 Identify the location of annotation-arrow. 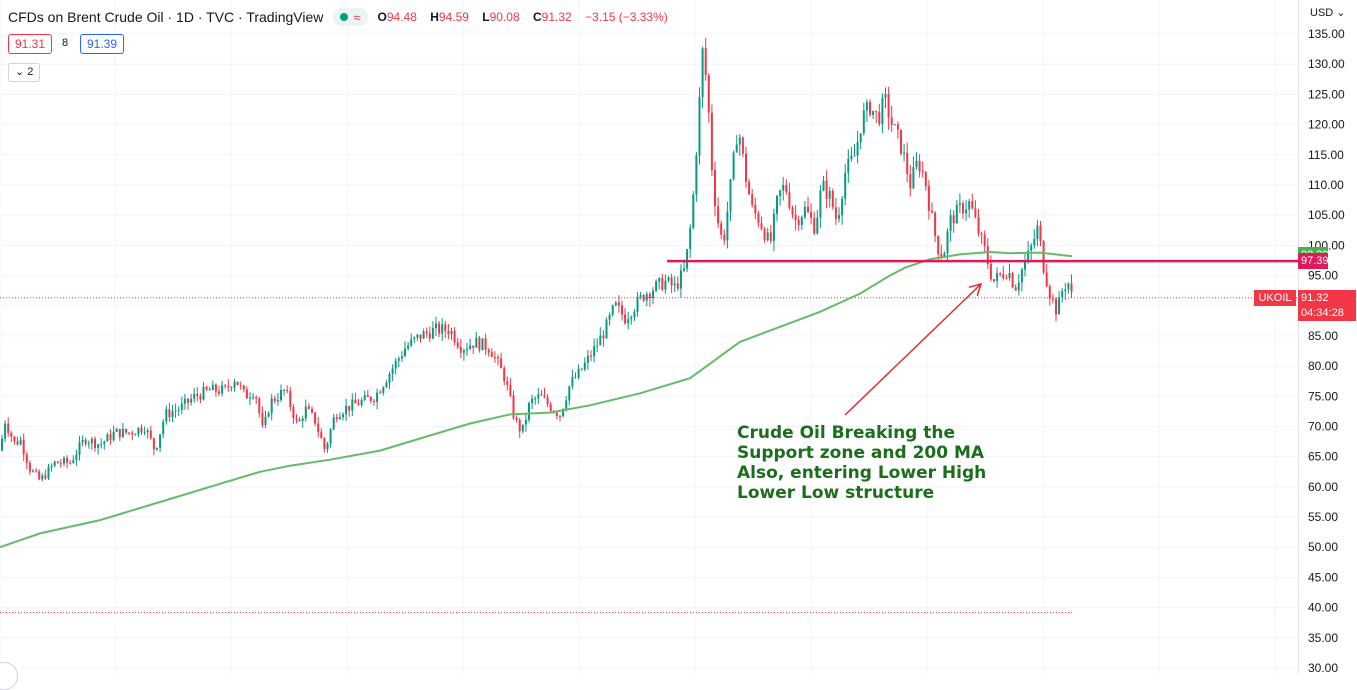
(913, 349).